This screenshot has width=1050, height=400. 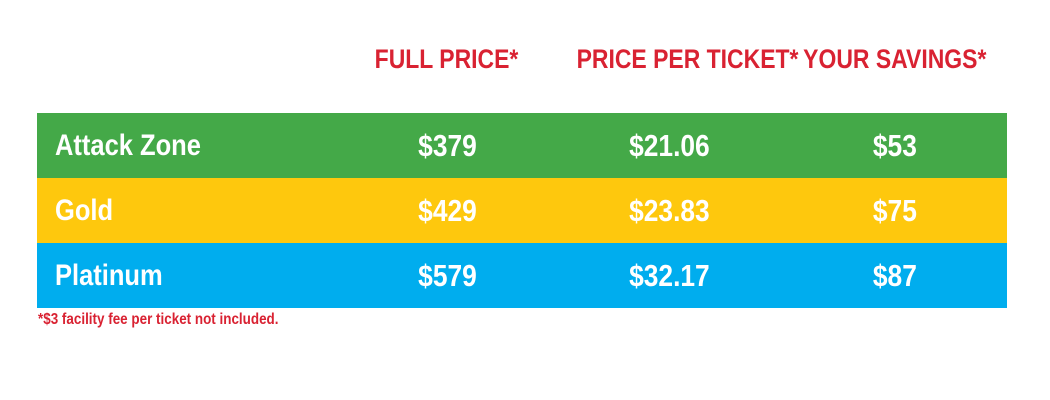 I want to click on column-header-label: FULL PRICE*, so click(x=447, y=59).